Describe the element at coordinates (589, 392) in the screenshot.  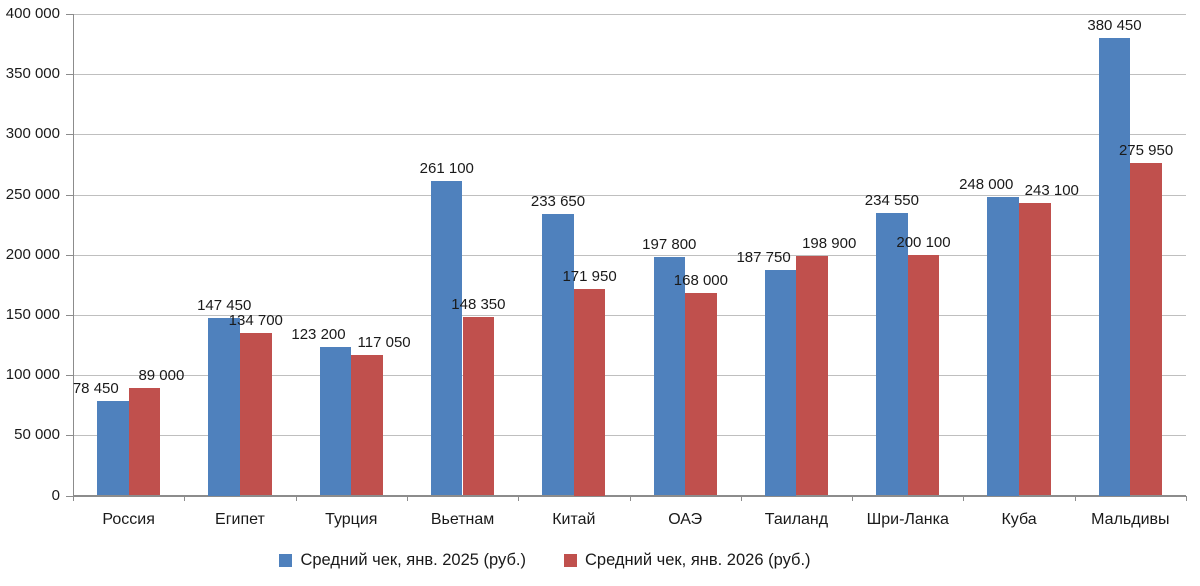
I see `bar-2026-Китай` at that location.